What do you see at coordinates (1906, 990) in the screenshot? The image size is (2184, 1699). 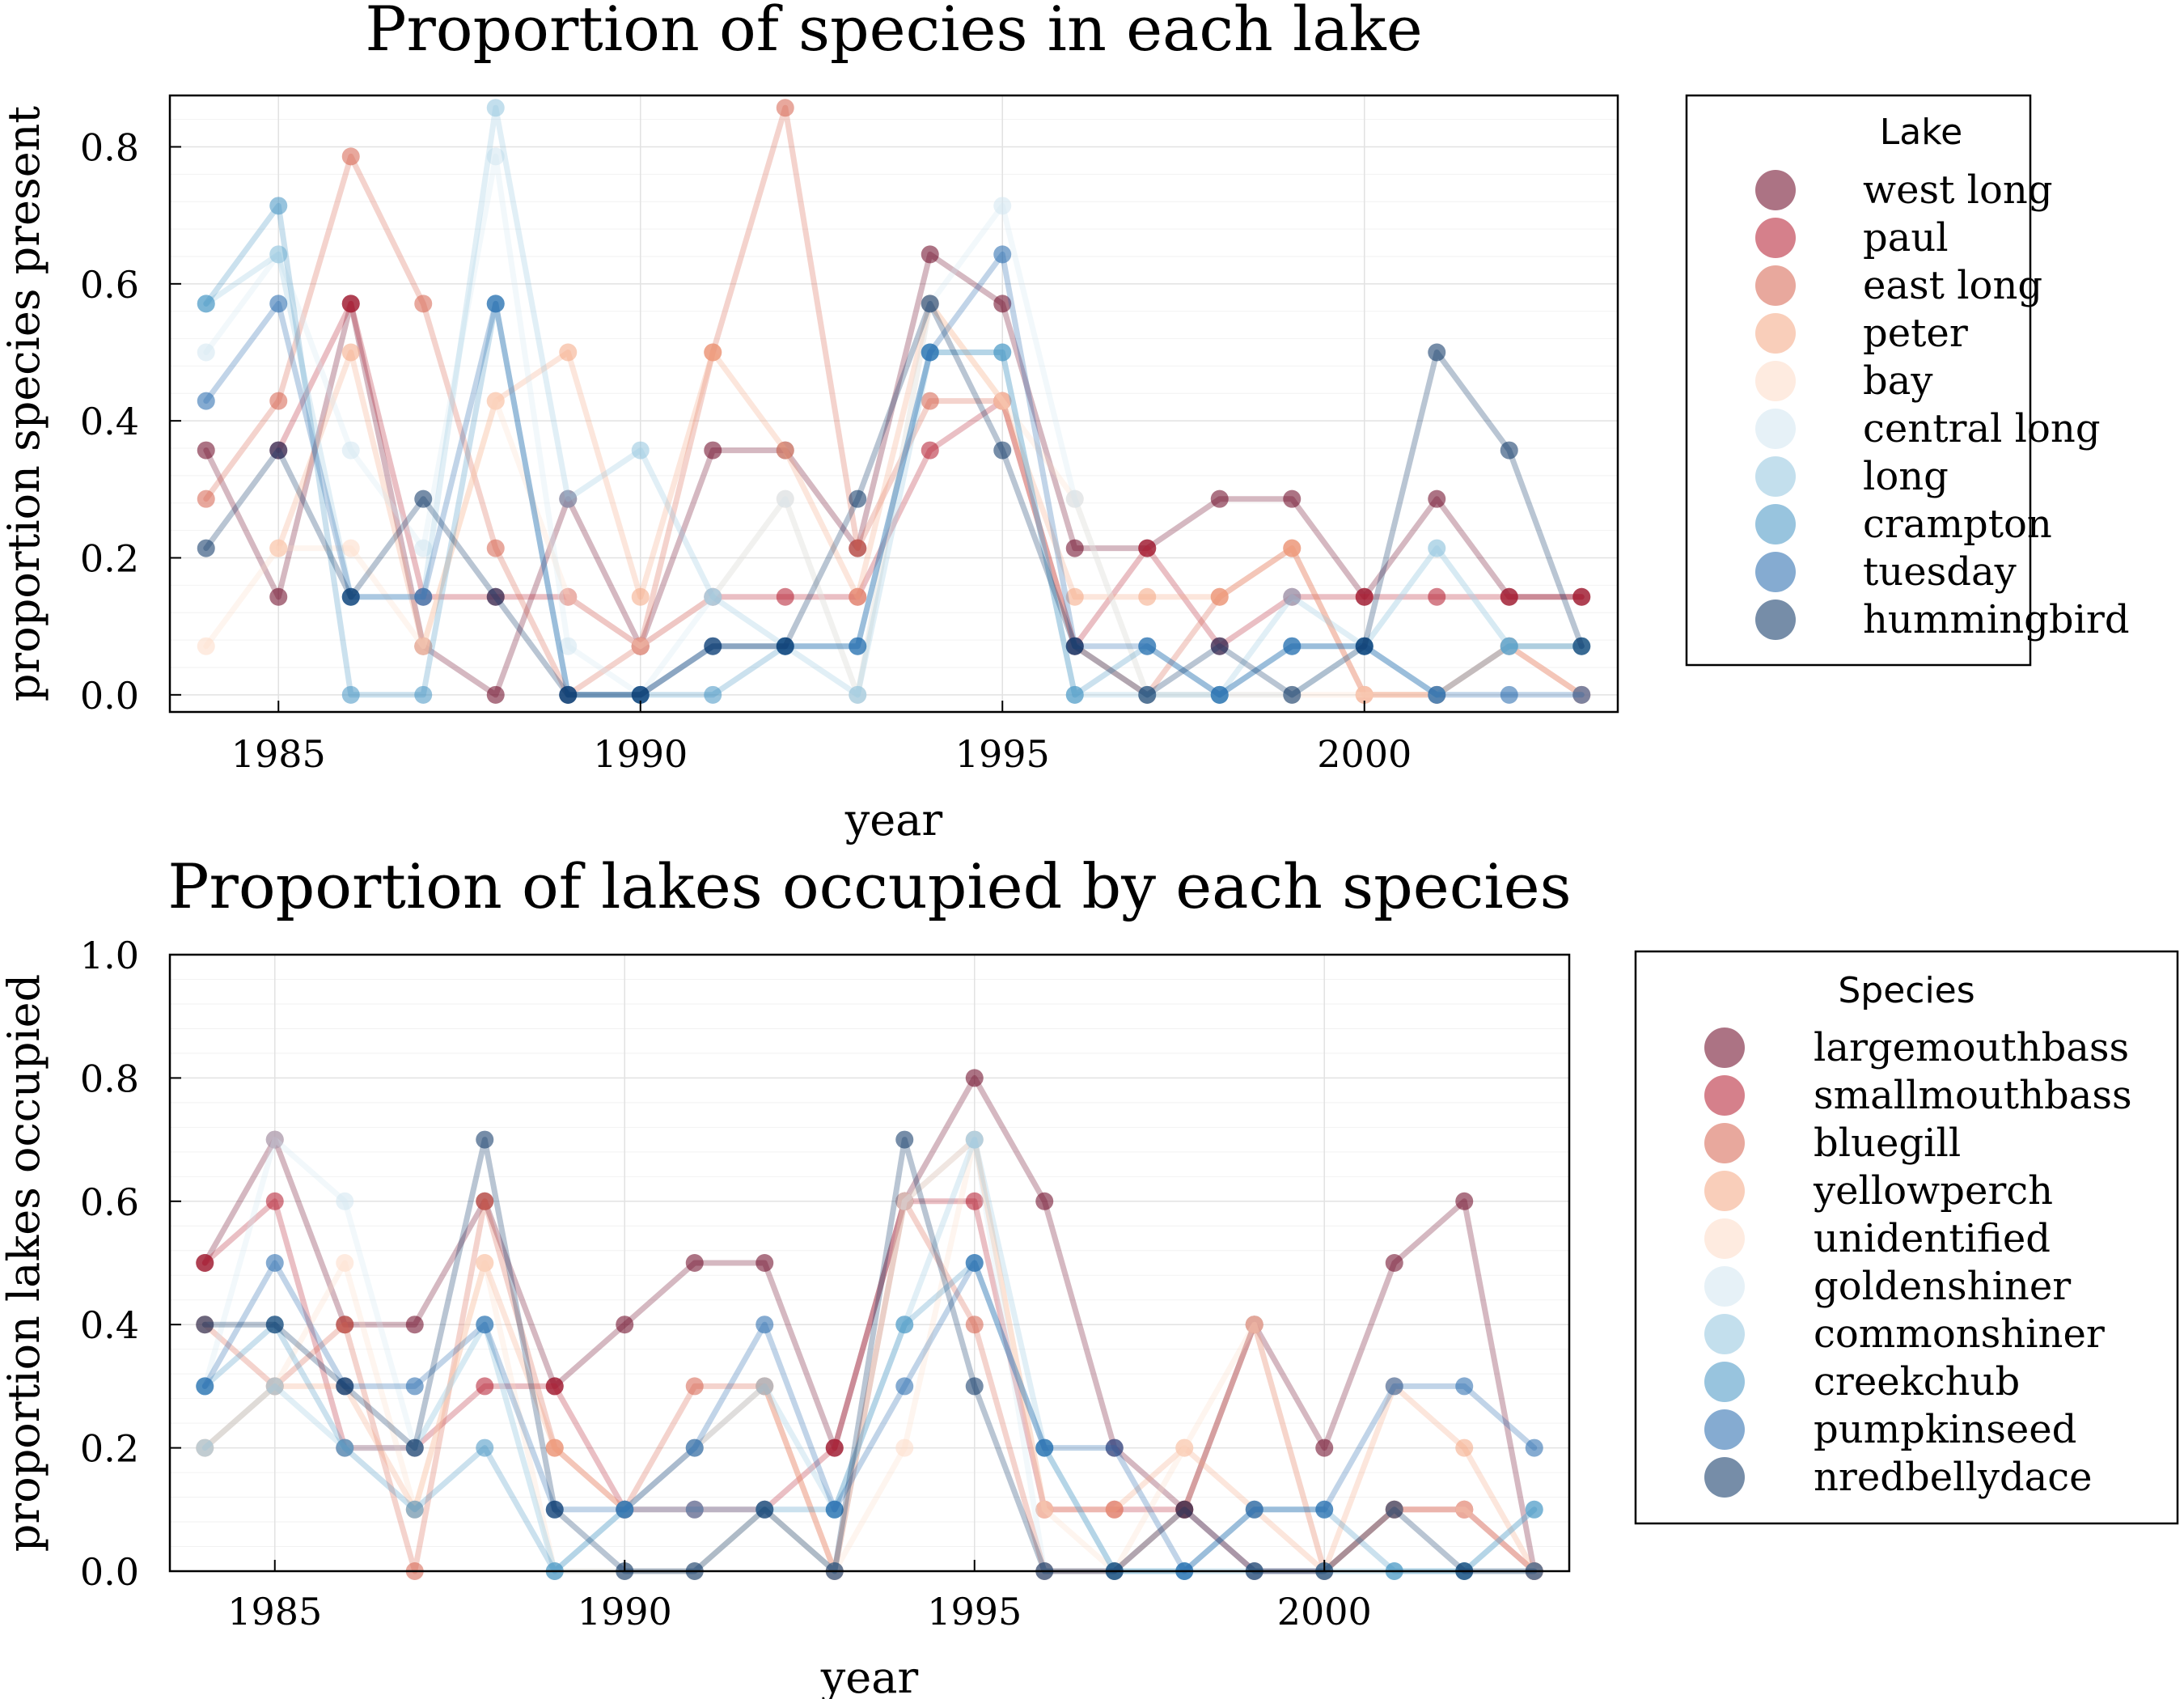 I see `legend-title: Species` at bounding box center [1906, 990].